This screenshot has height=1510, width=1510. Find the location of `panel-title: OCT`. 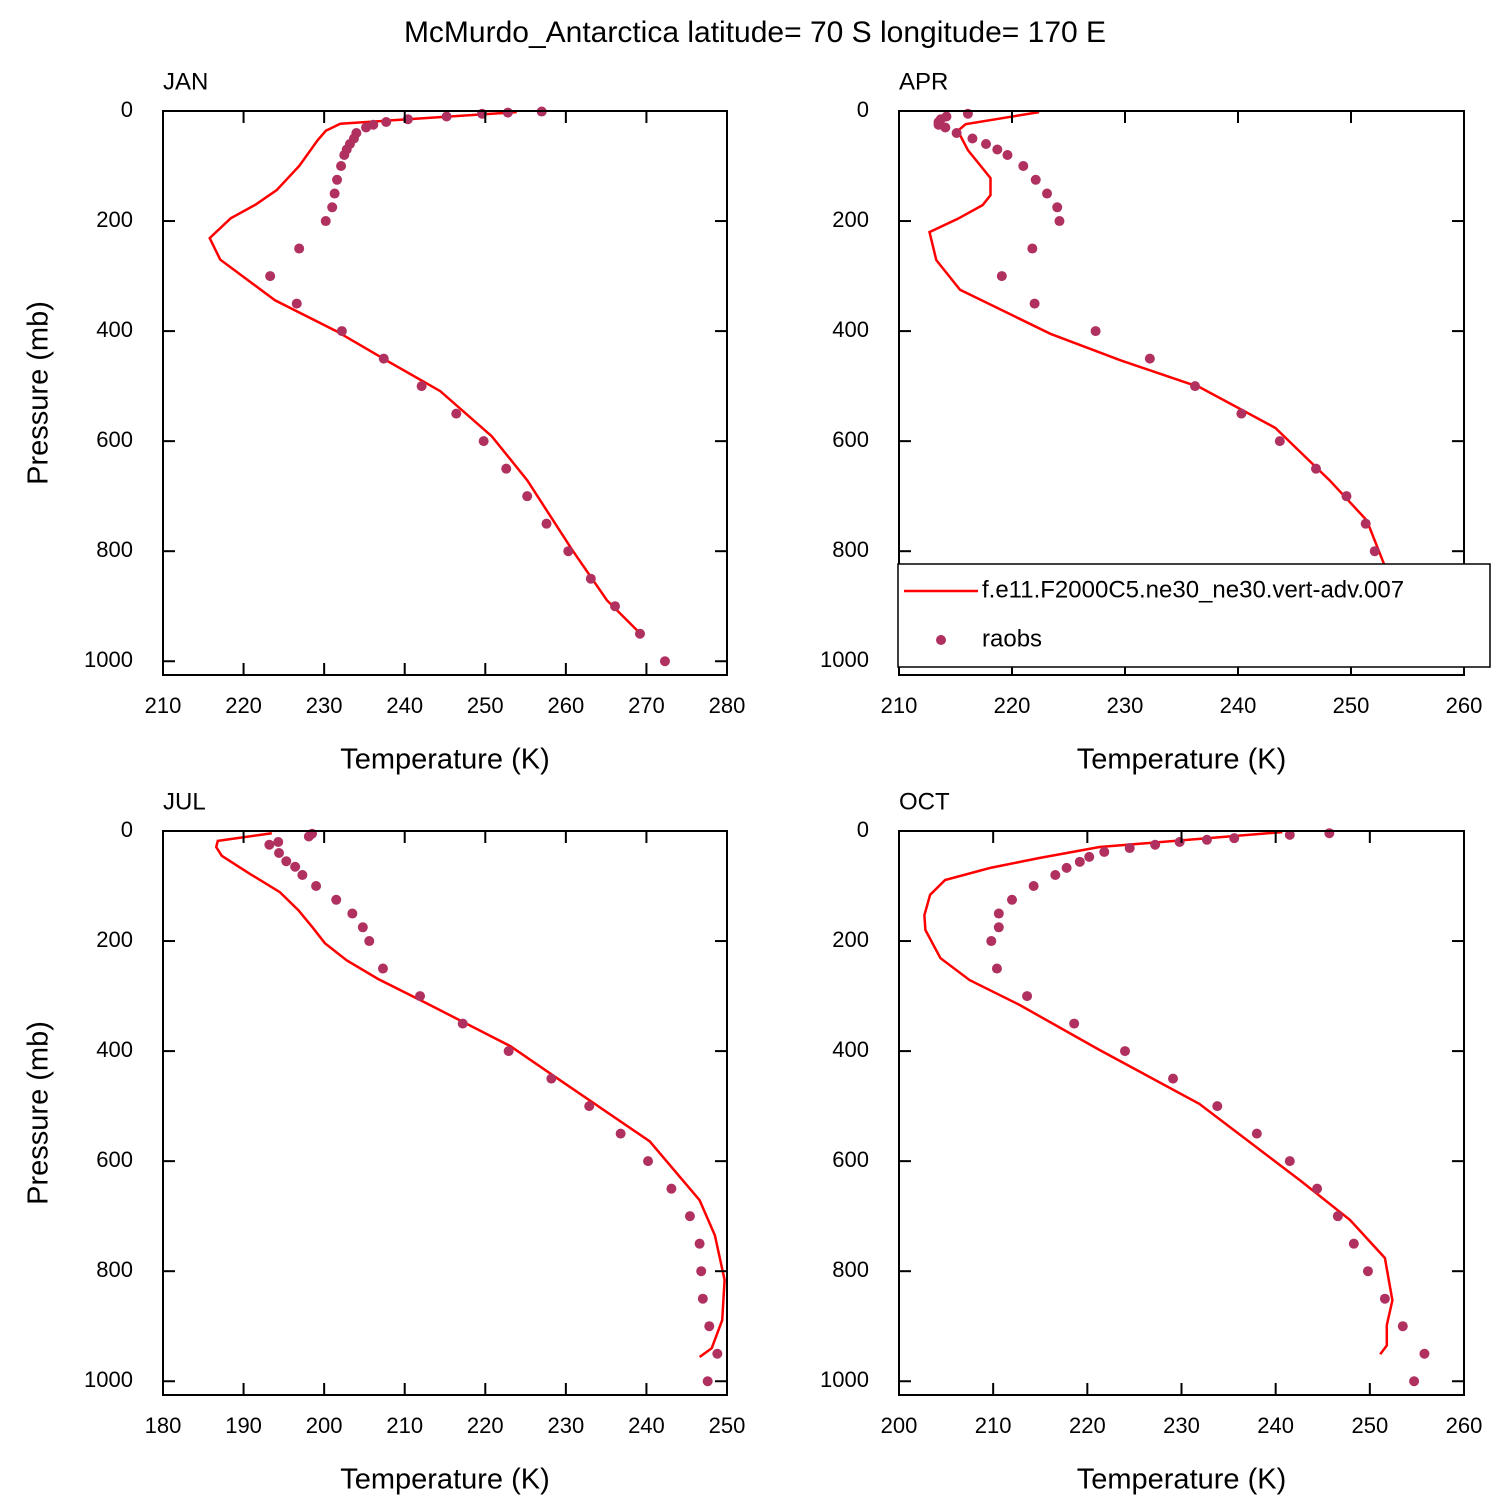

panel-title: OCT is located at coordinates (924, 801).